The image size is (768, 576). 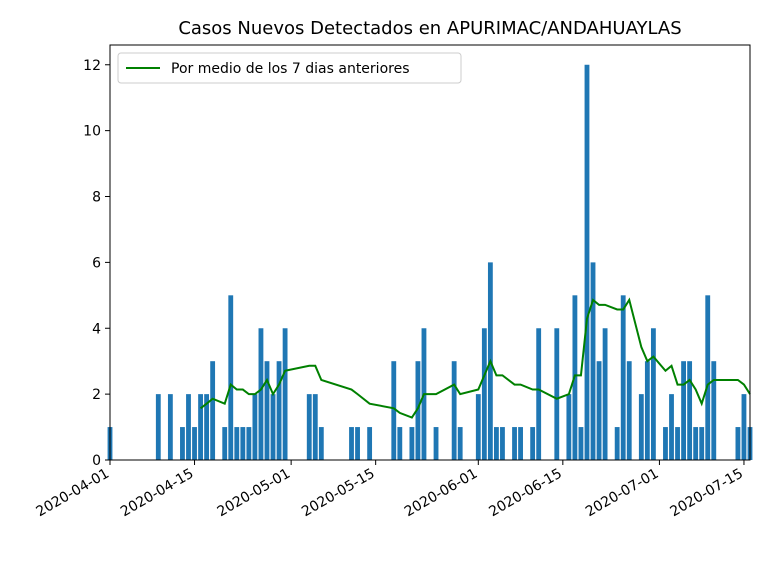 I want to click on legend: Por medio de los 7 dias anteriores, so click(x=289, y=68).